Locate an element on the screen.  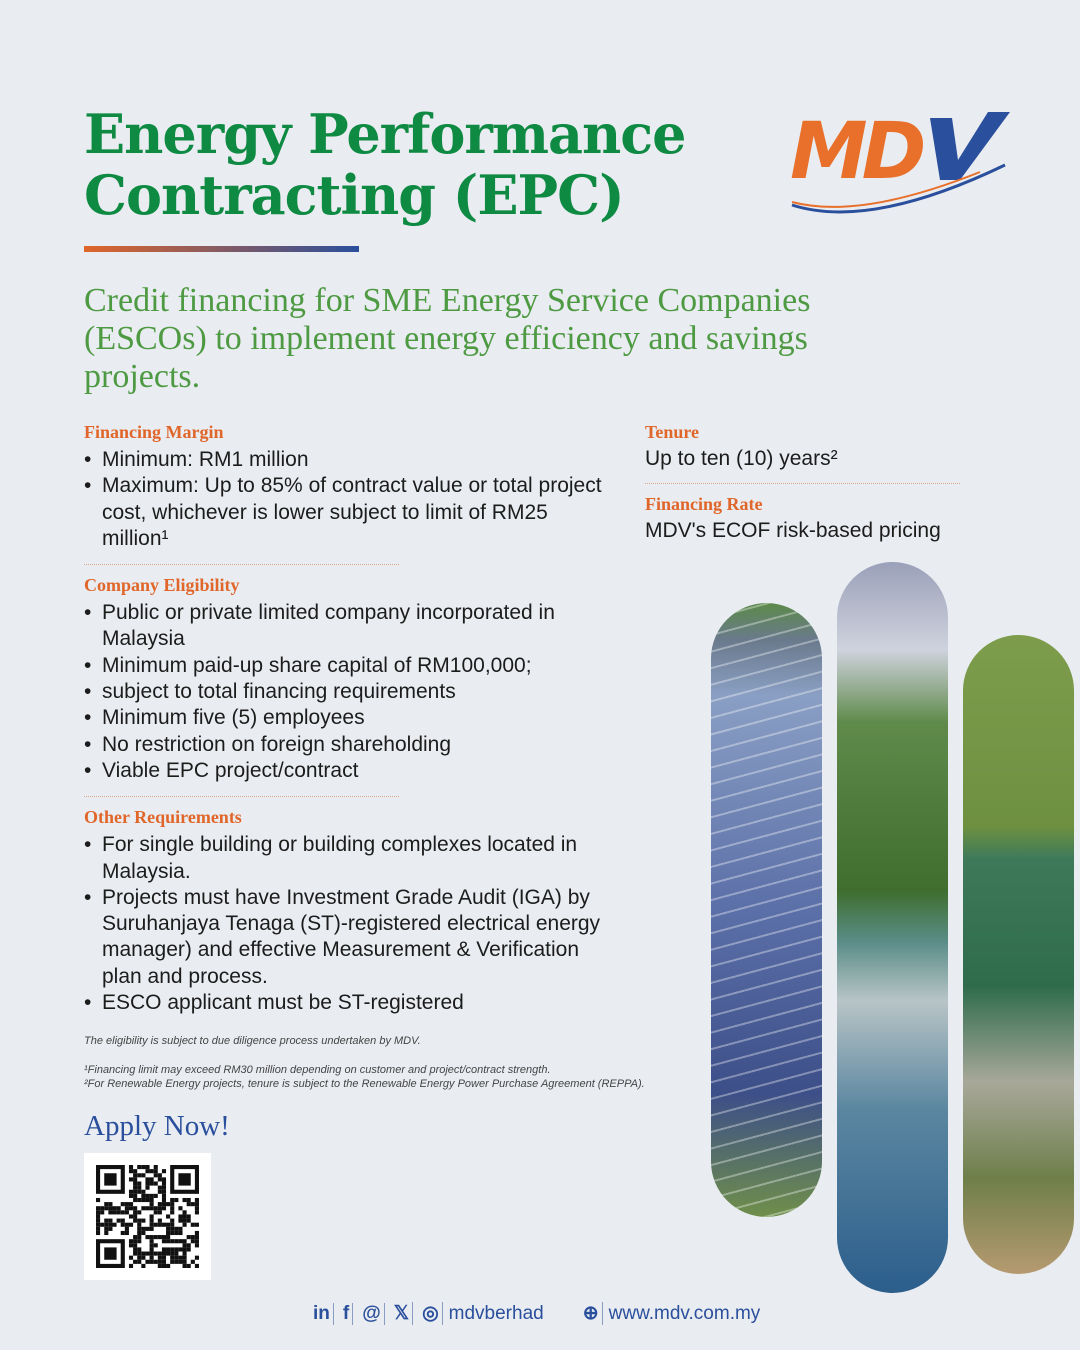
instagram-icon: ◎ is located at coordinates (431, 1313).